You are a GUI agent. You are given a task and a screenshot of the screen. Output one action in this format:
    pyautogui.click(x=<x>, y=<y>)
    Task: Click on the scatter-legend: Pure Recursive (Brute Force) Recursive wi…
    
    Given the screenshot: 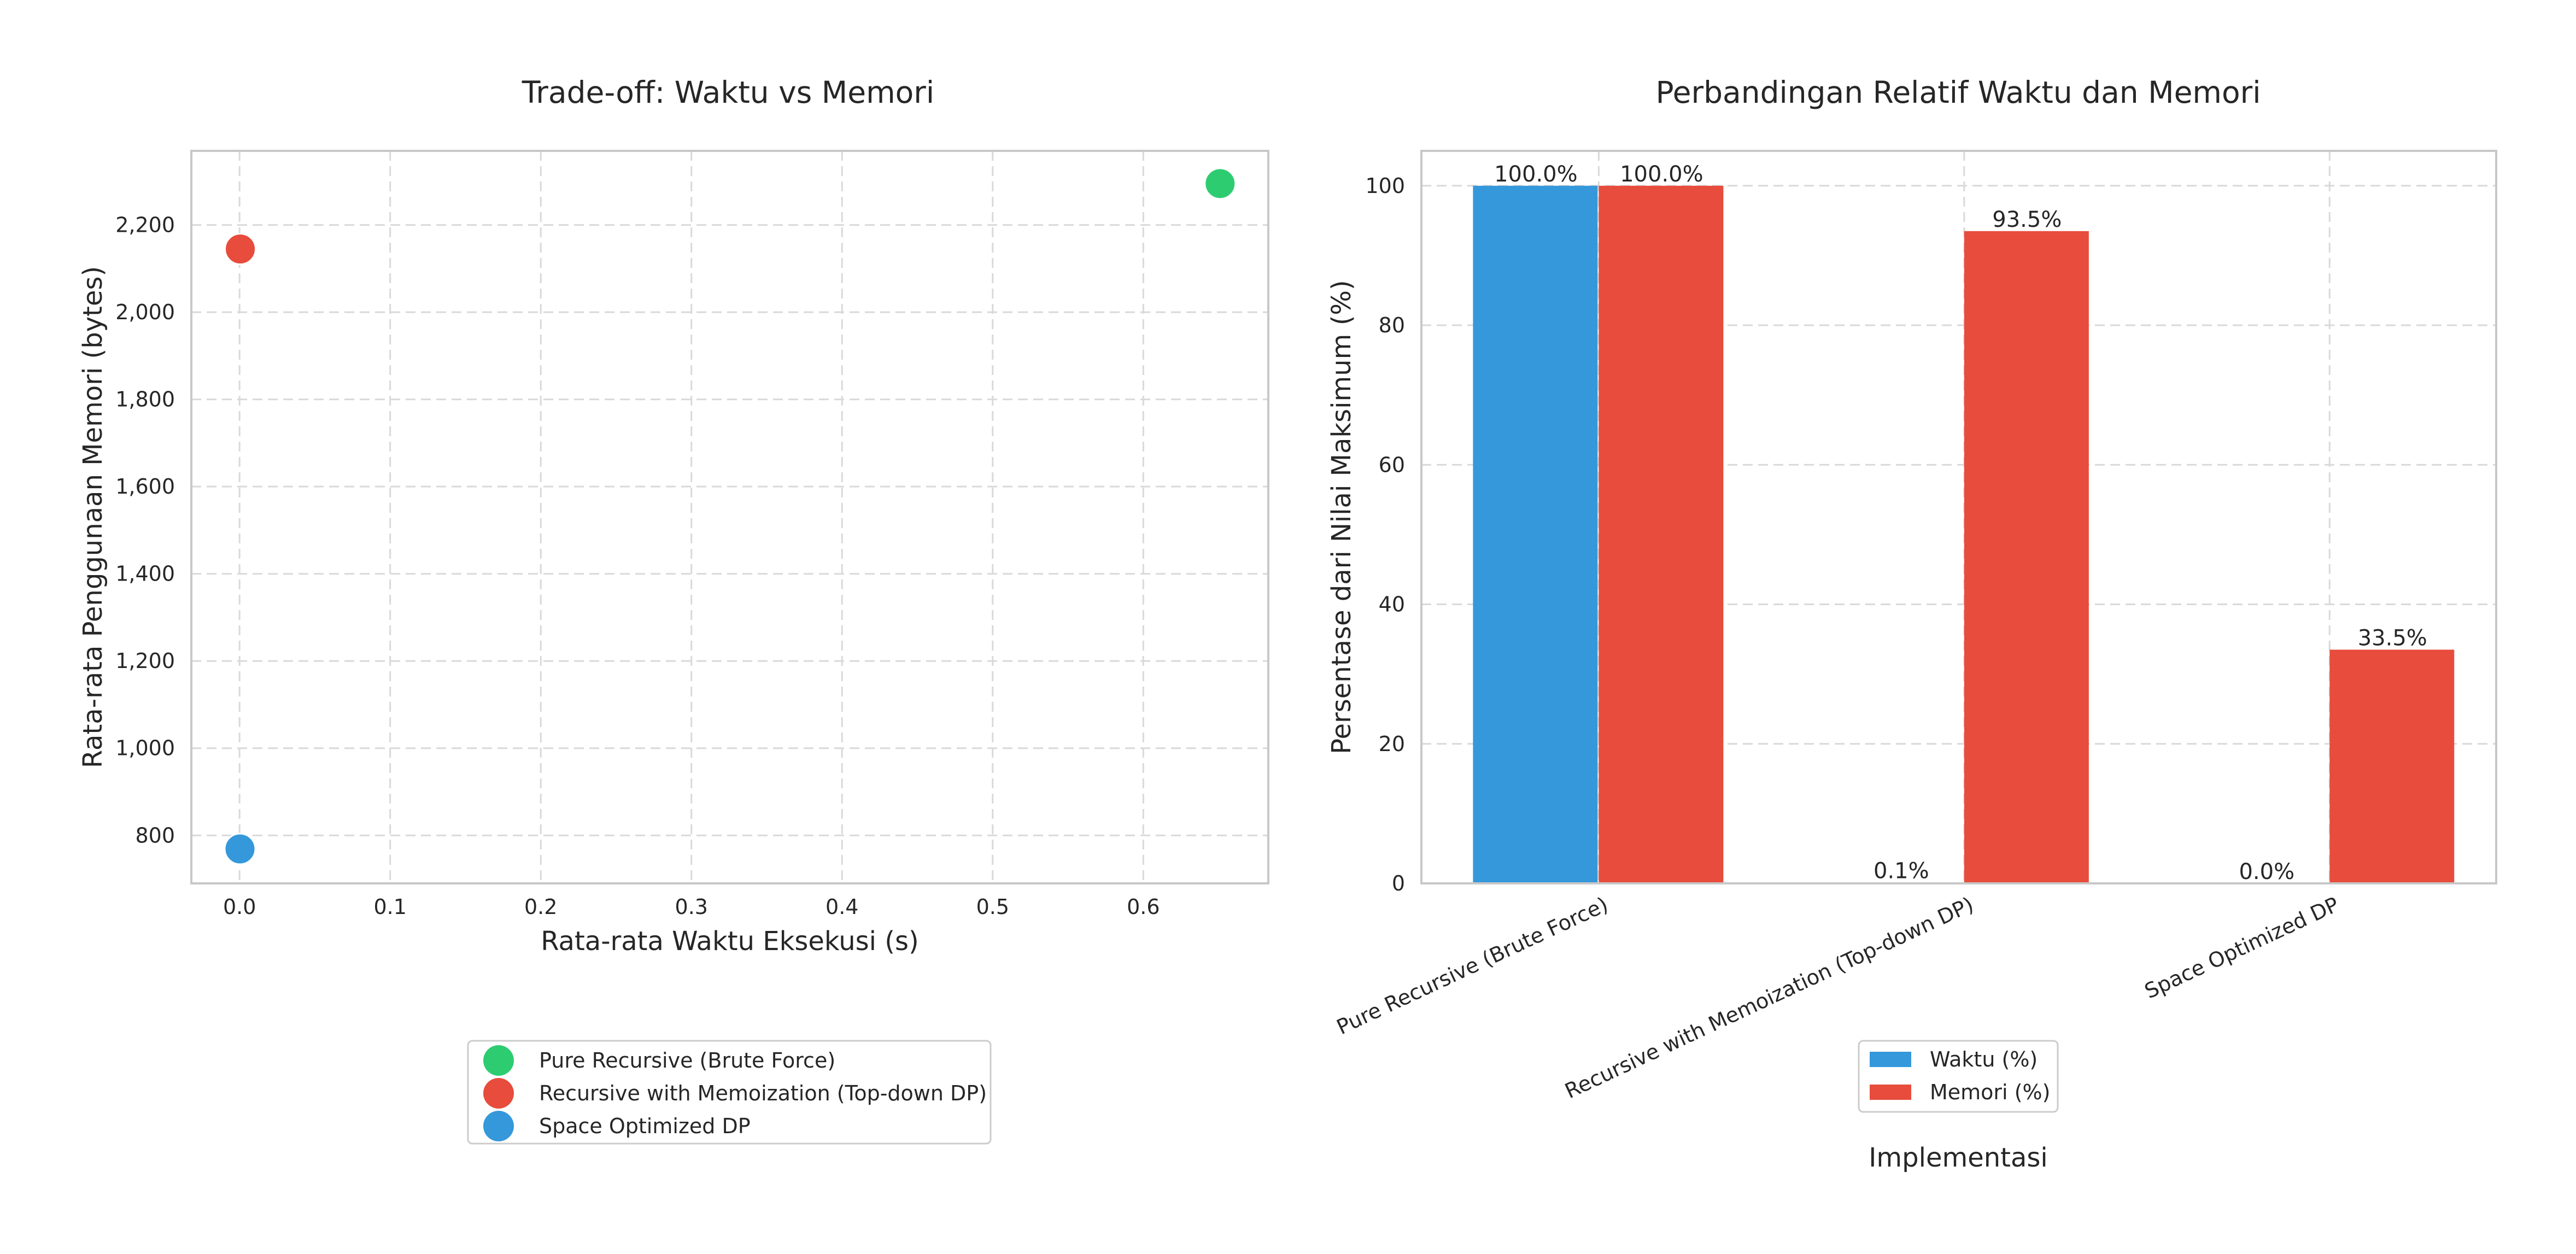 What is the action you would take?
    pyautogui.click(x=730, y=1092)
    